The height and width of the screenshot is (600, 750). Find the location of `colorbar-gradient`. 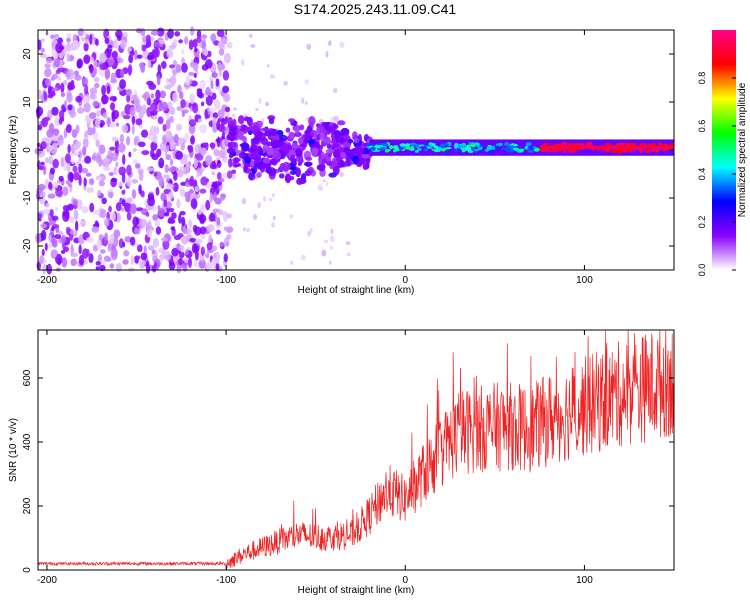

colorbar-gradient is located at coordinates (724, 150).